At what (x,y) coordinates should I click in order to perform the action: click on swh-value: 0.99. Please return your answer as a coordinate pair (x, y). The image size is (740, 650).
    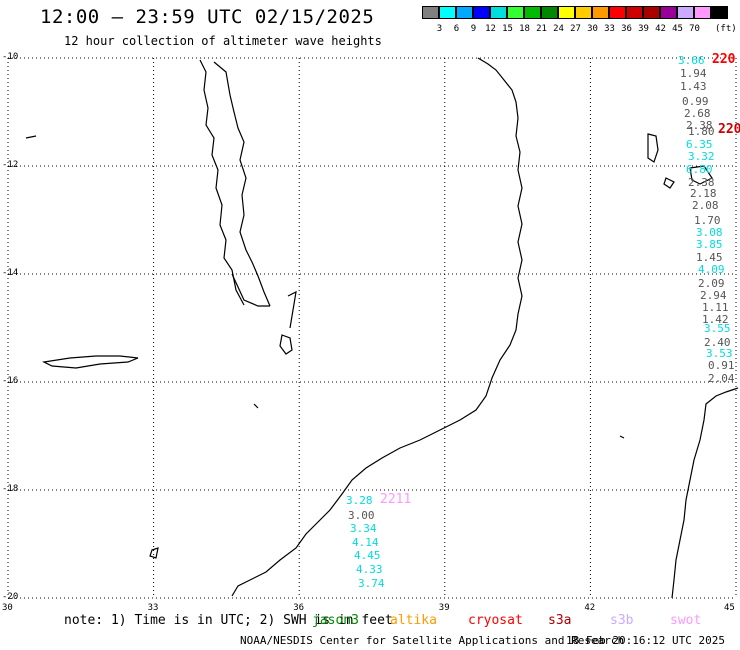
    Looking at the image, I should click on (695, 101).